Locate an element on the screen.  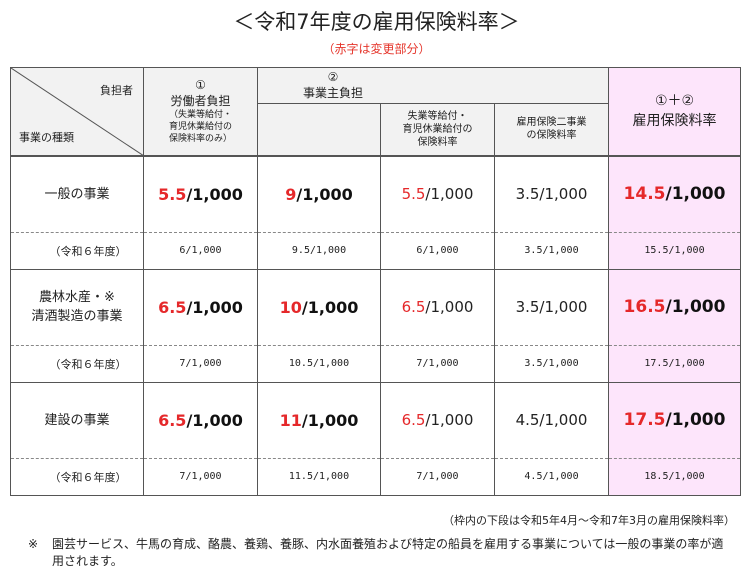
worker-note-2: 育児休業給付の is located at coordinates (200, 126).